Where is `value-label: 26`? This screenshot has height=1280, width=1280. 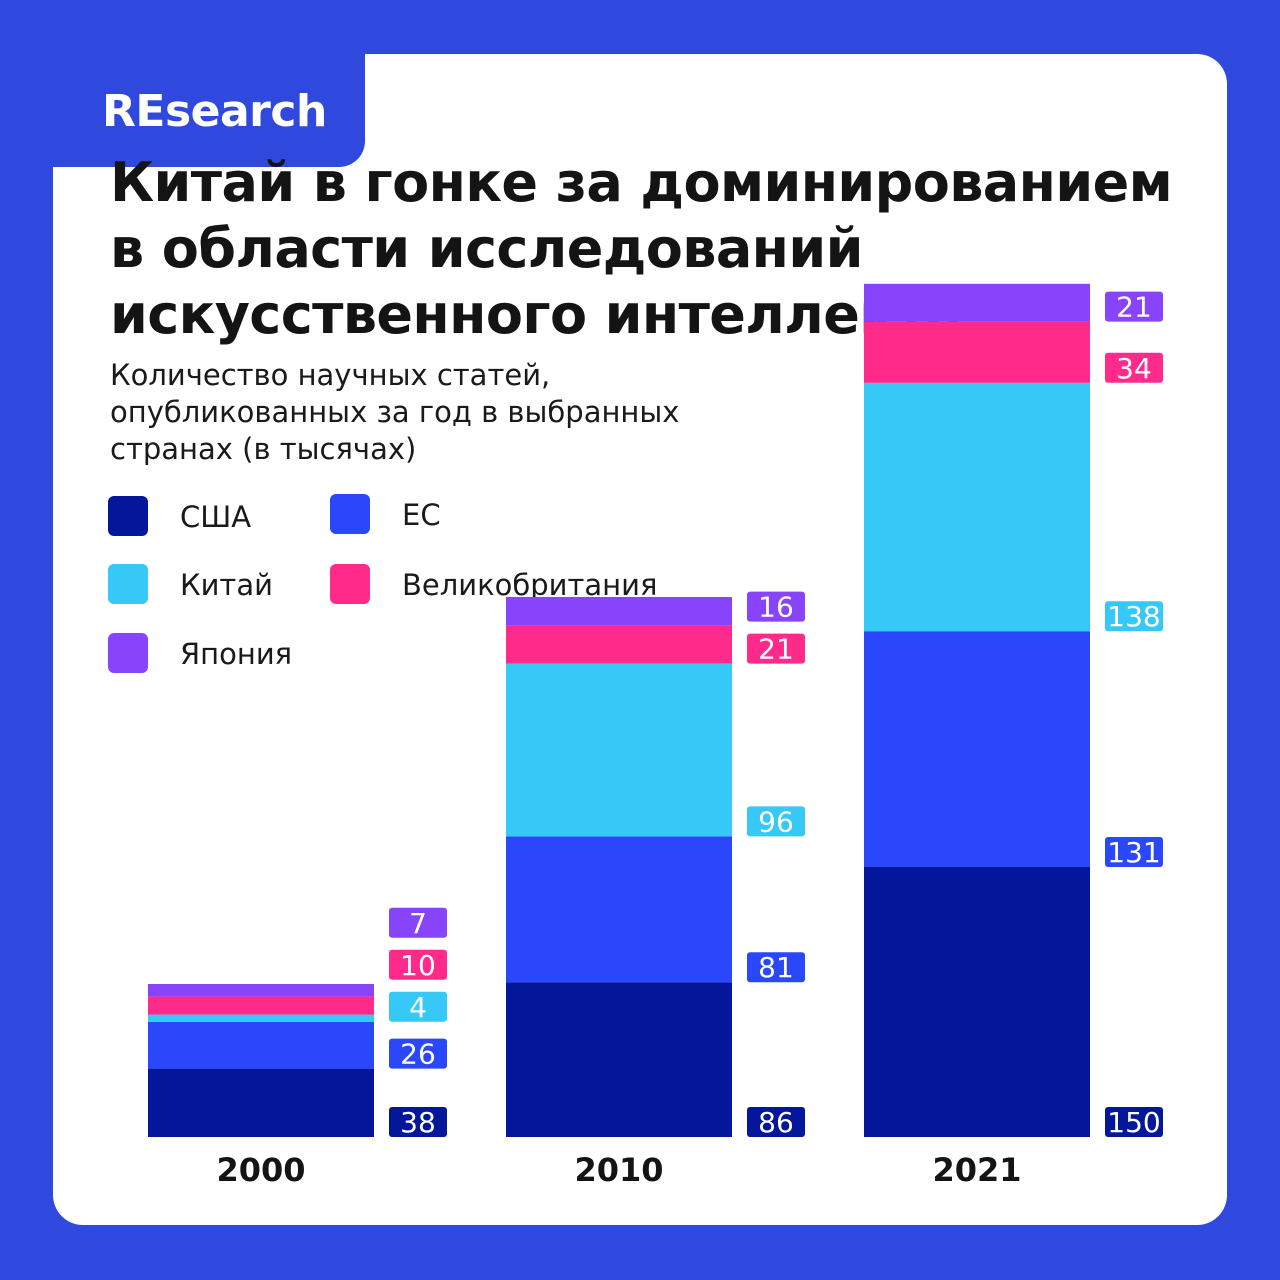 value-label: 26 is located at coordinates (418, 1054).